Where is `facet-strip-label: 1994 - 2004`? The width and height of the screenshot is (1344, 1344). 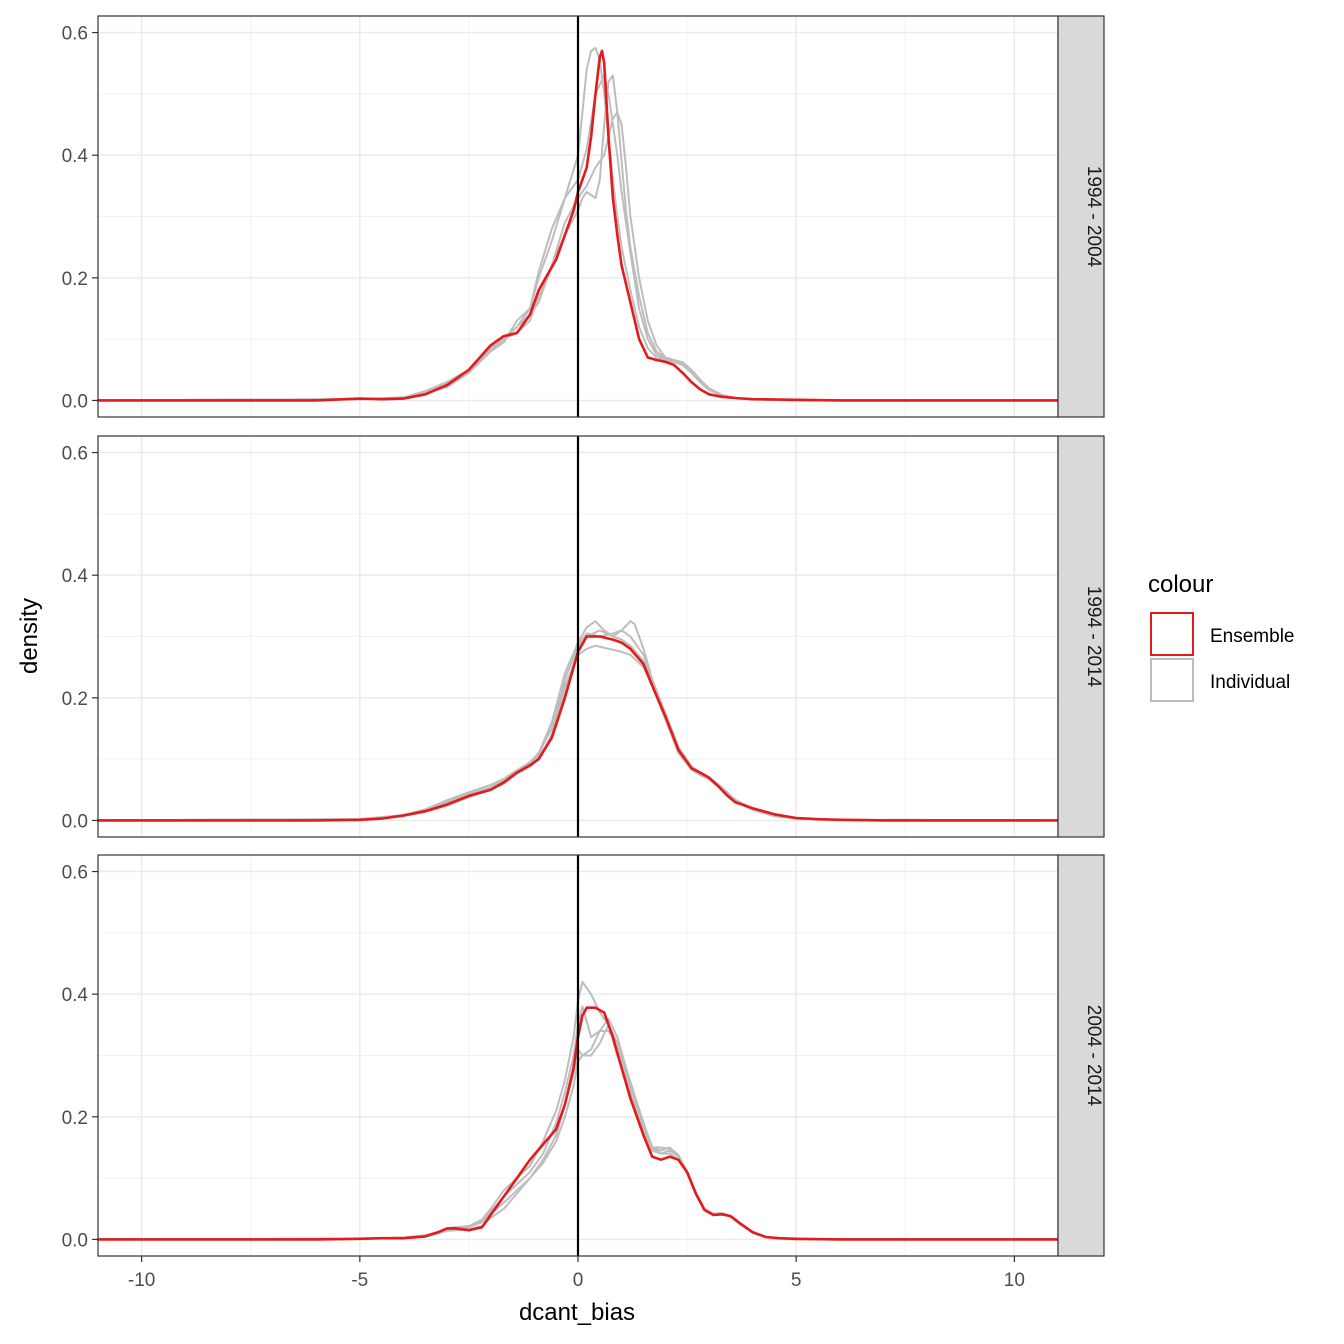
facet-strip-label: 1994 - 2004 is located at coordinates (1093, 217).